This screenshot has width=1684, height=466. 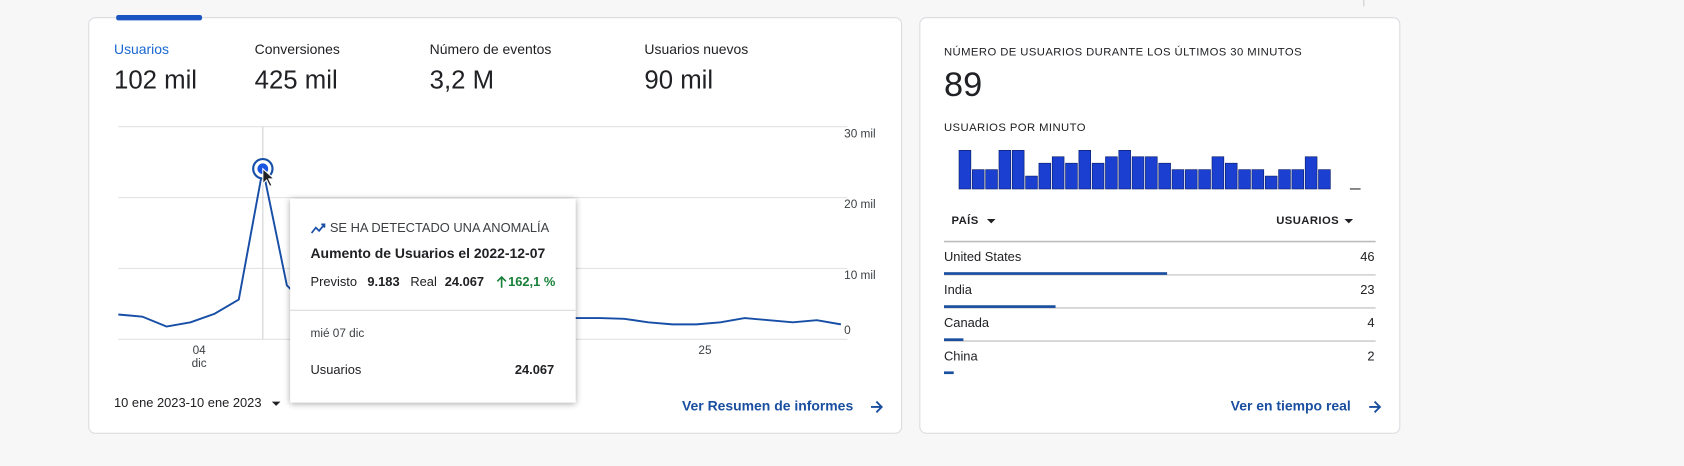 What do you see at coordinates (961, 355) in the screenshot?
I see `country-name: China` at bounding box center [961, 355].